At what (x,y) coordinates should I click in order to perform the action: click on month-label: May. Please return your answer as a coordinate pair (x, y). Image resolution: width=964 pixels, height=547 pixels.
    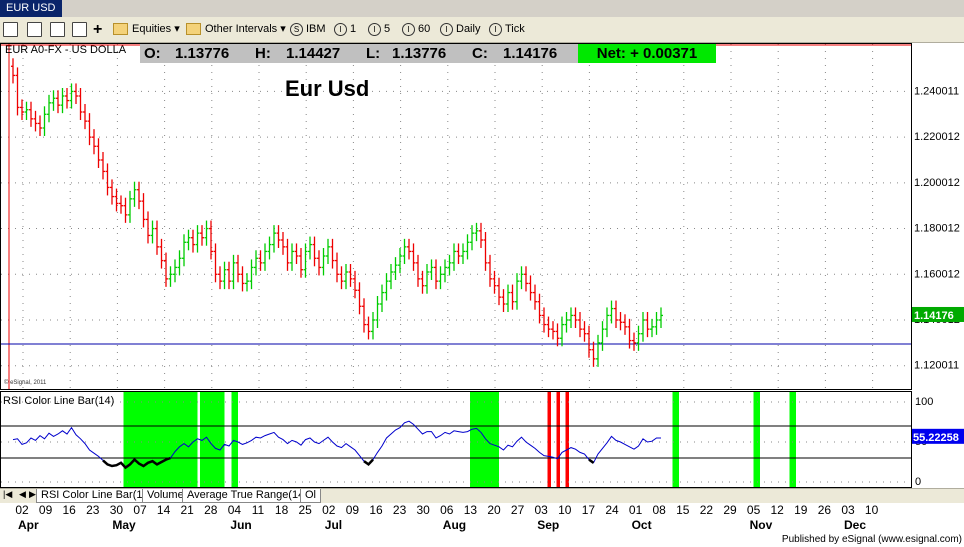
    Looking at the image, I should click on (124, 525).